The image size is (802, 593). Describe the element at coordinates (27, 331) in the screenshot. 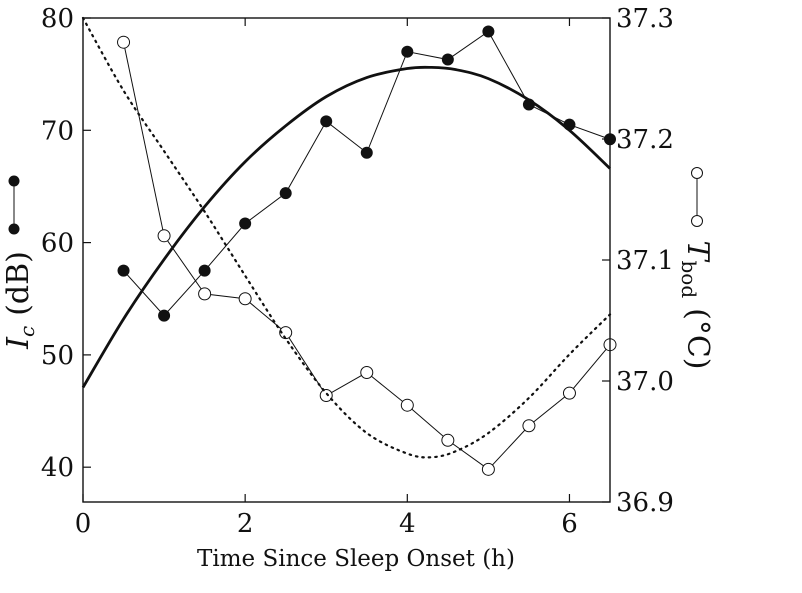

I see `left-axis-subscript: c` at that location.